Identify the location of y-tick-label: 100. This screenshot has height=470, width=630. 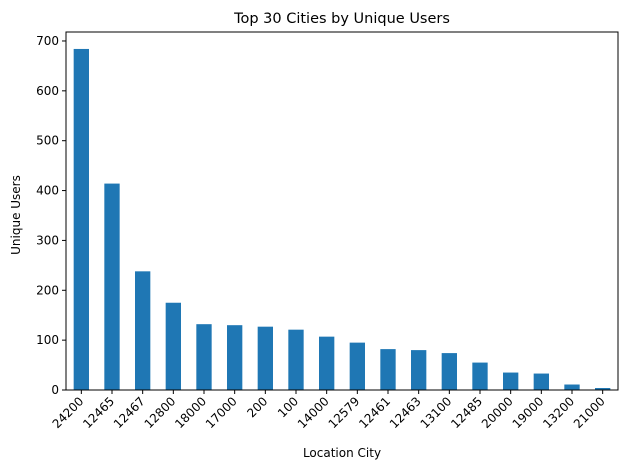
(47, 340).